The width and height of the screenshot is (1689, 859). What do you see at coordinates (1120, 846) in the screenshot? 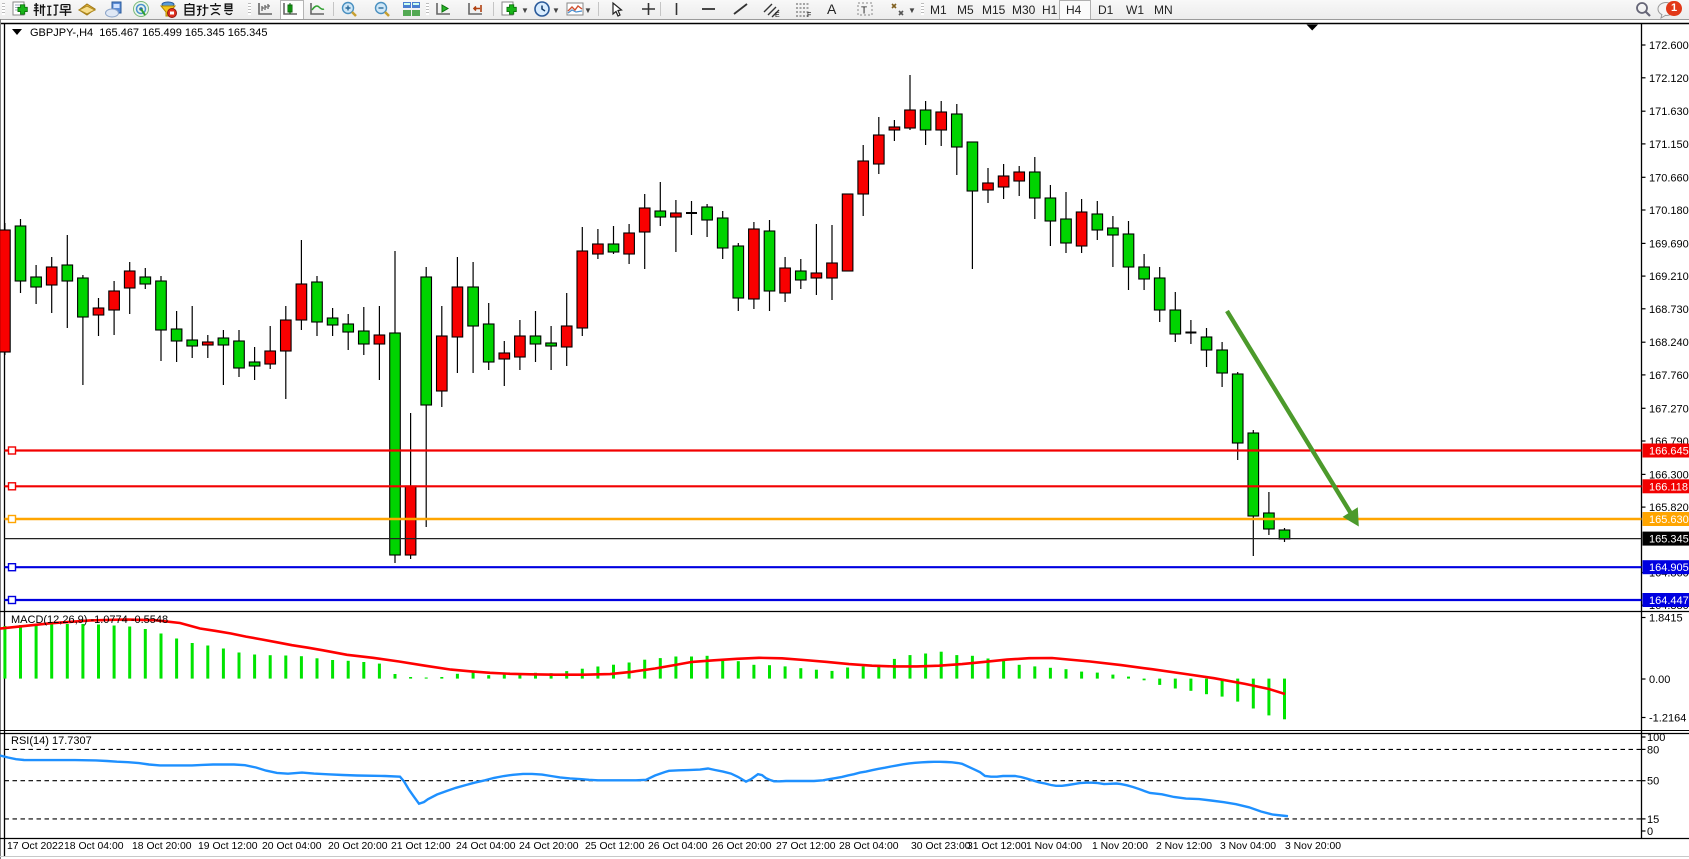
I see `svg-text: 1 Nov 20:00` at bounding box center [1120, 846].